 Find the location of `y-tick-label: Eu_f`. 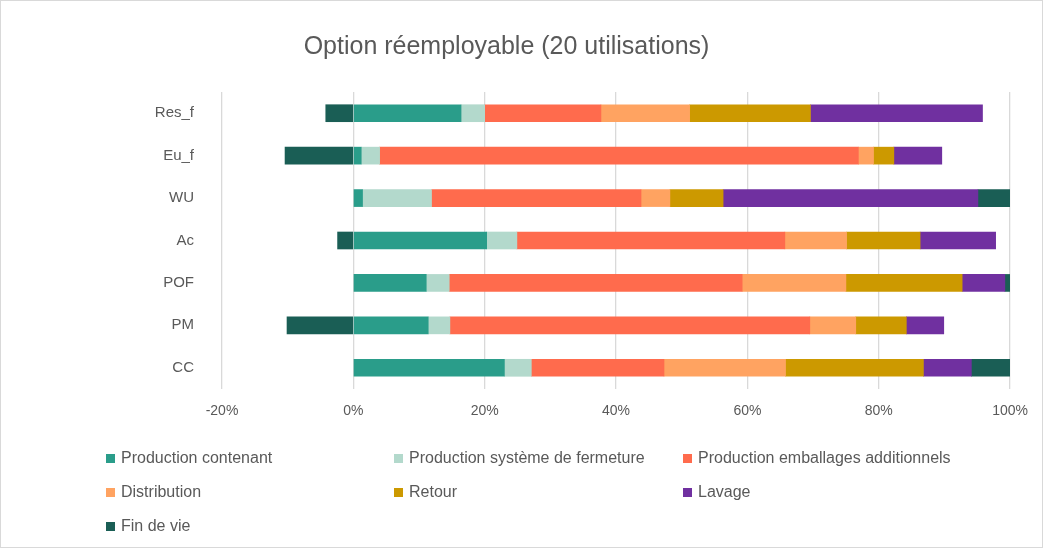

y-tick-label: Eu_f is located at coordinates (179, 154).